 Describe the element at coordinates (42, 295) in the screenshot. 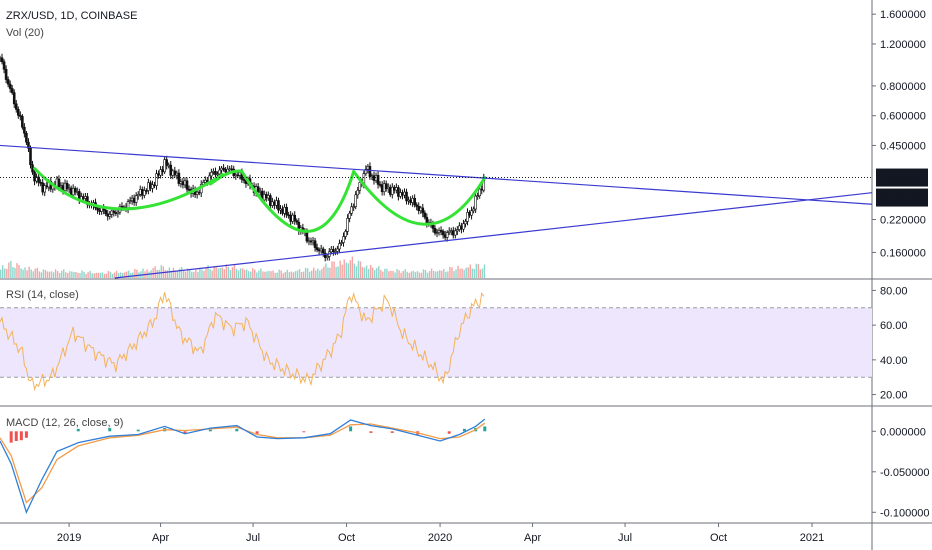

I see `rsi-legend: RSI (14, close)` at that location.